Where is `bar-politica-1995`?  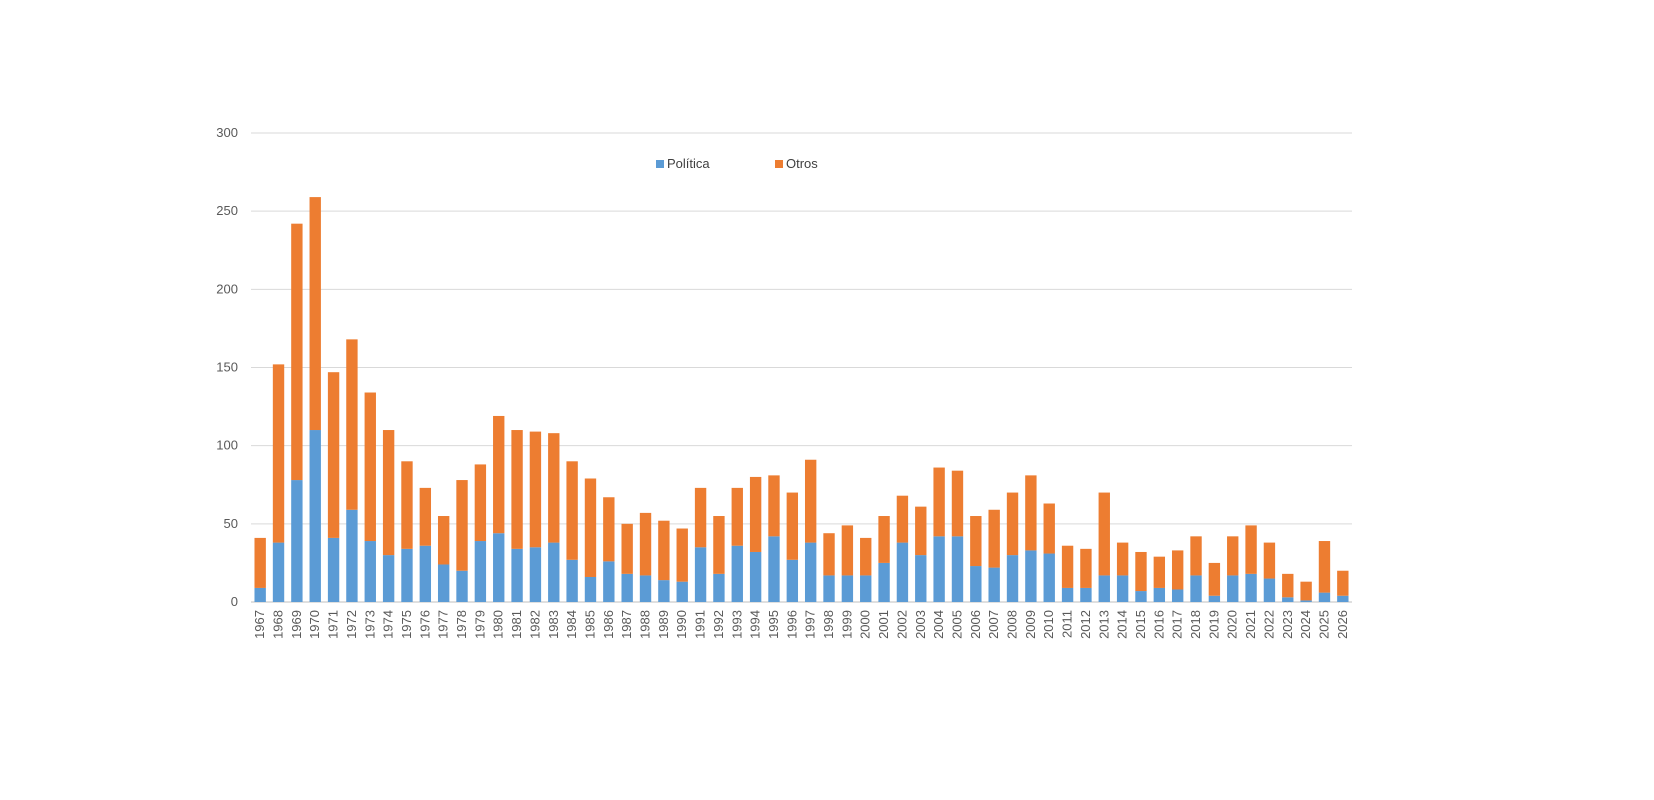
bar-politica-1995 is located at coordinates (774, 569).